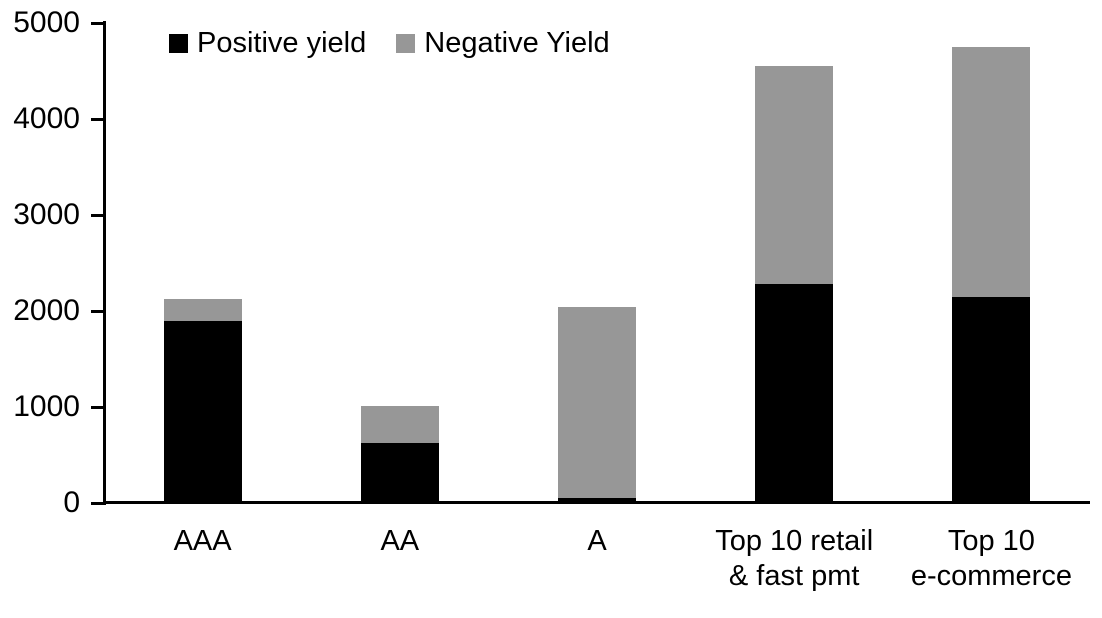 The width and height of the screenshot is (1102, 618). I want to click on negative-yield-swatch-icon, so click(406, 43).